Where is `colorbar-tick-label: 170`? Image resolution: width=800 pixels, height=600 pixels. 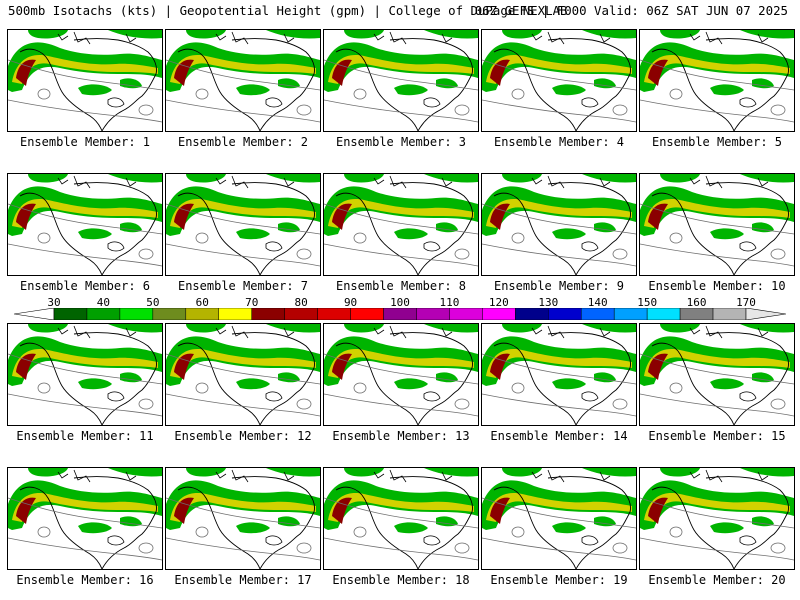
colorbar-tick-label: 170 is located at coordinates (746, 302).